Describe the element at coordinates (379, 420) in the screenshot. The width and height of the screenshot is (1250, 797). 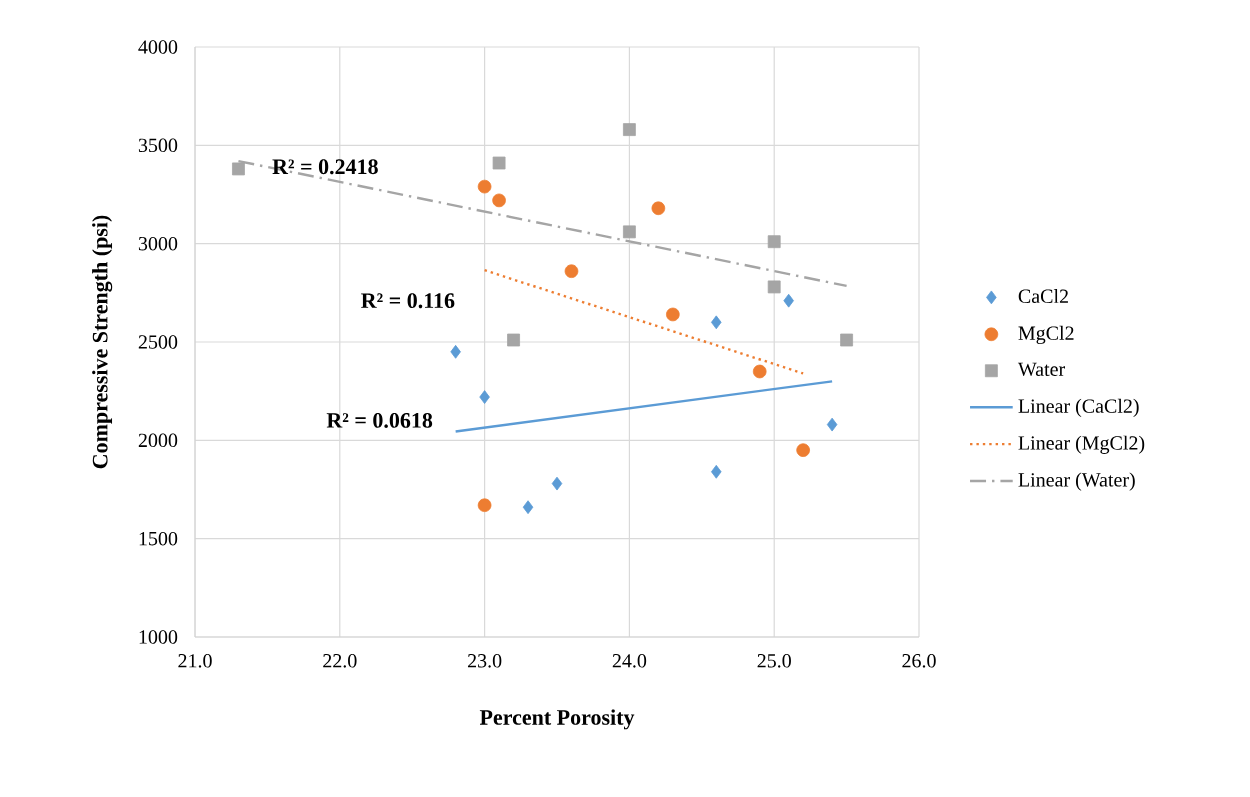
I see `annotation: R² = 0.0618` at that location.